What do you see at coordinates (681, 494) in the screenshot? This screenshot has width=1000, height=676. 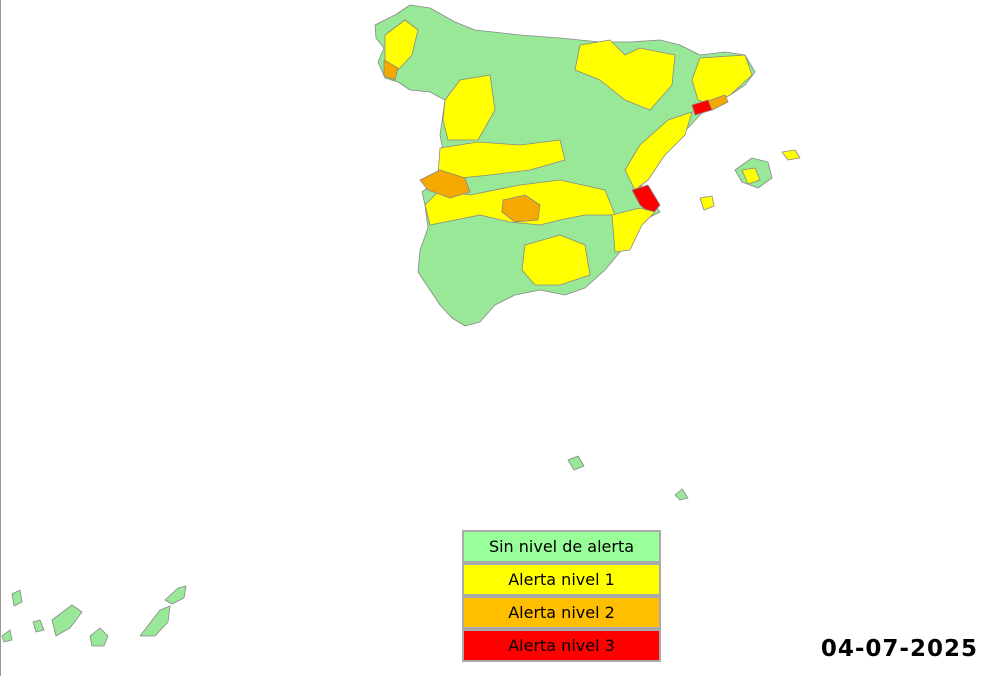 I see `melilla` at bounding box center [681, 494].